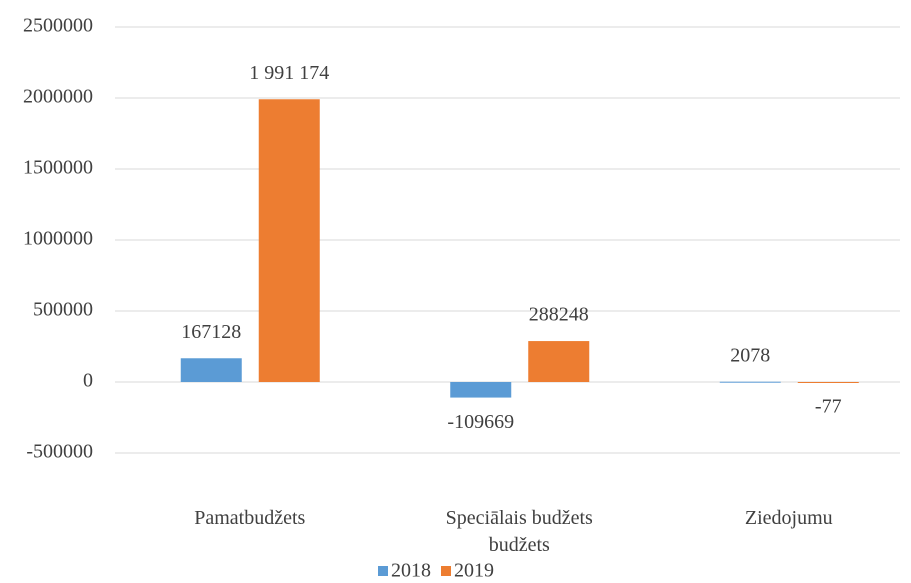  Describe the element at coordinates (559, 315) in the screenshot. I see `data-label: 288248` at that location.